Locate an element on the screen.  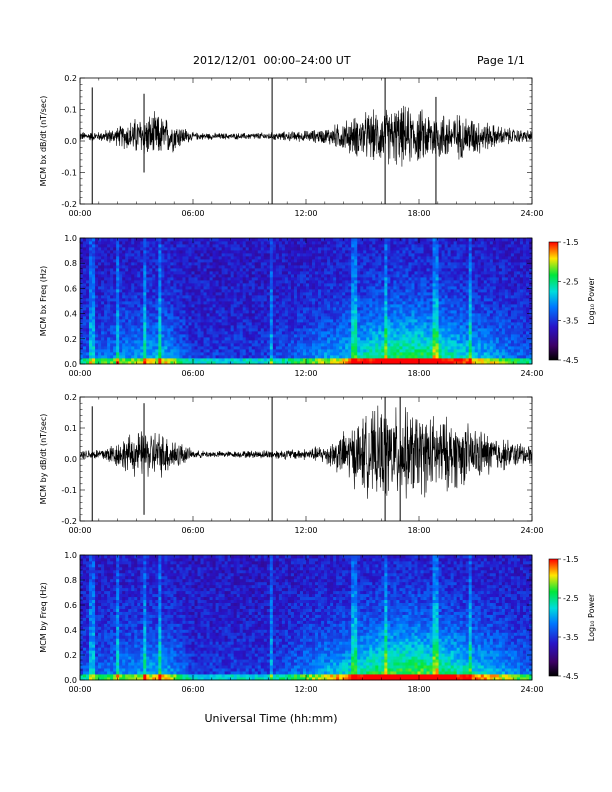
y-axis-title: MCM by dB/dt (nT/sec) is located at coordinates (43, 459).